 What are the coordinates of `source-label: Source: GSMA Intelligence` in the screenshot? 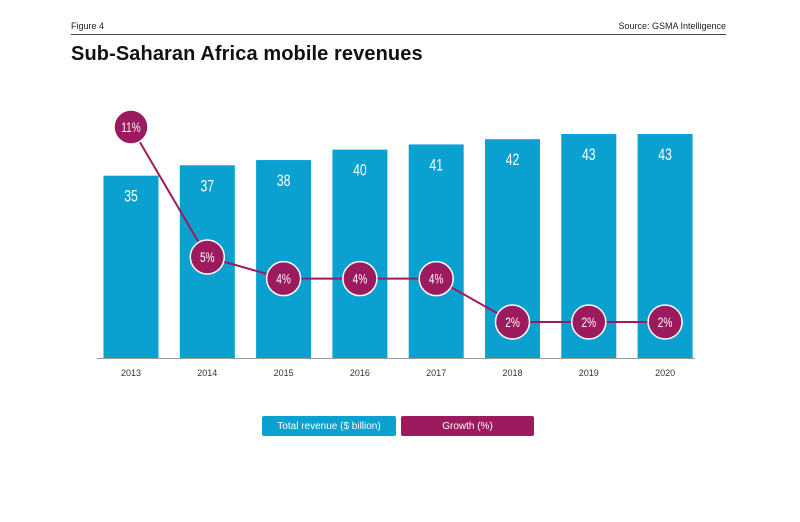 It's located at (672, 26).